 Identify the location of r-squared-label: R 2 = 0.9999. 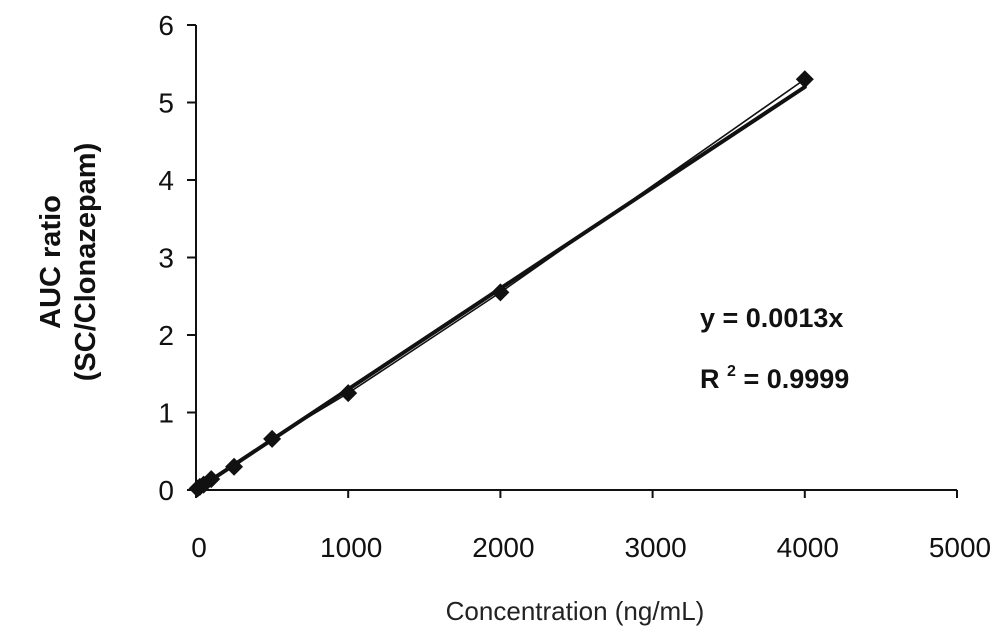
(774, 373).